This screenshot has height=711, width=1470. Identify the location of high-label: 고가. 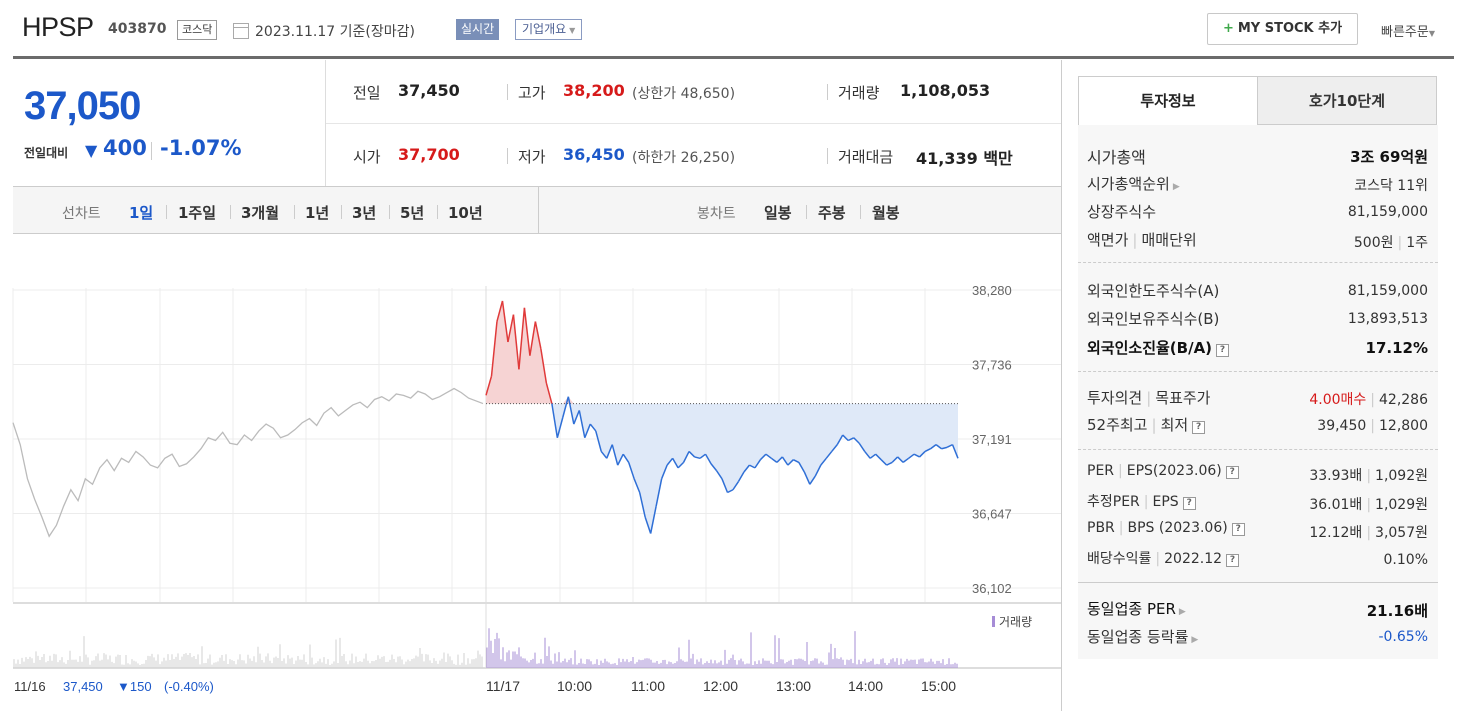
(532, 93).